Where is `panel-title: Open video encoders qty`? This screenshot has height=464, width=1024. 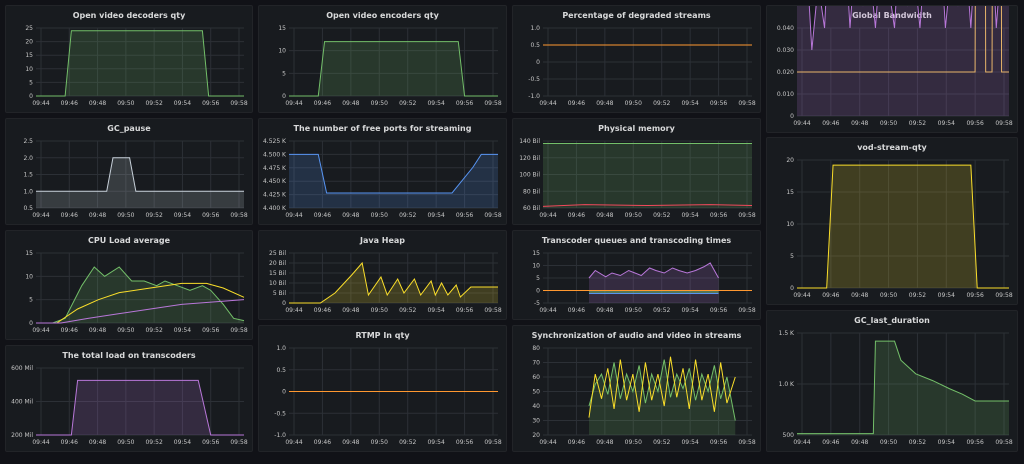
panel-title: Open video encoders qty is located at coordinates (382, 15).